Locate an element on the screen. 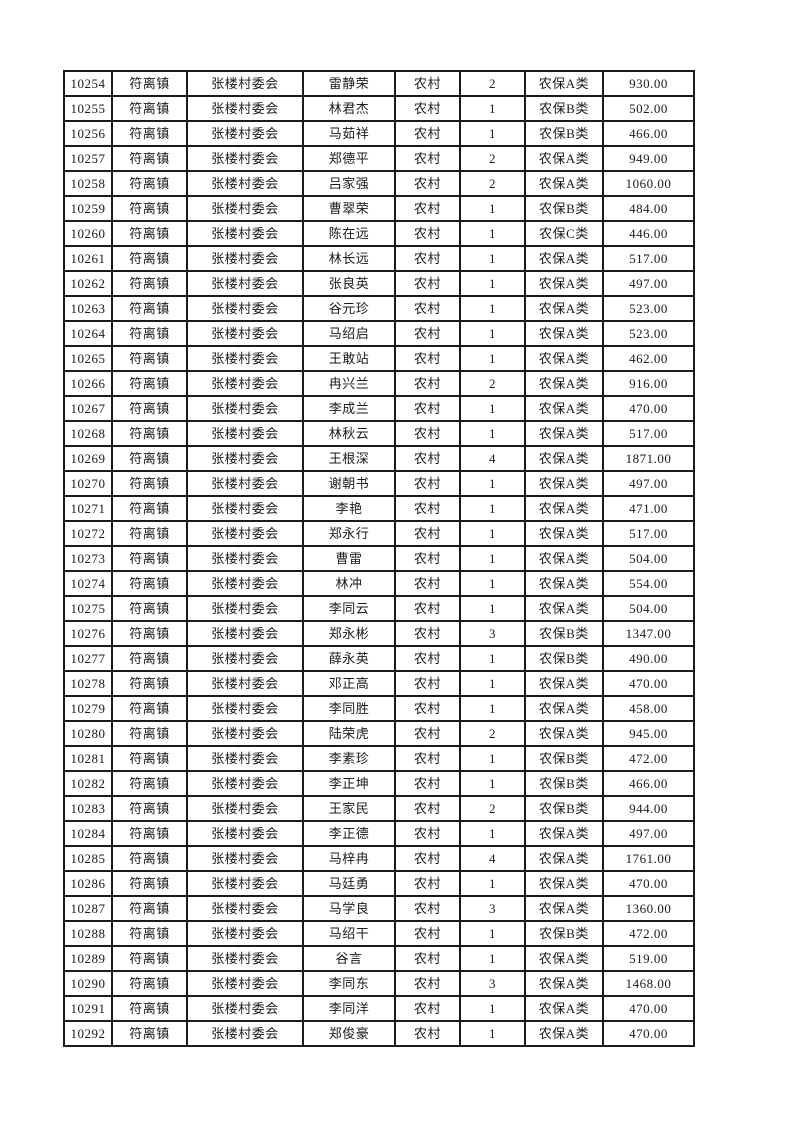  table-row: 10278 符离镇 张楼村委会 邓正高 农村 1 农保A类 470.00 is located at coordinates (379, 683).